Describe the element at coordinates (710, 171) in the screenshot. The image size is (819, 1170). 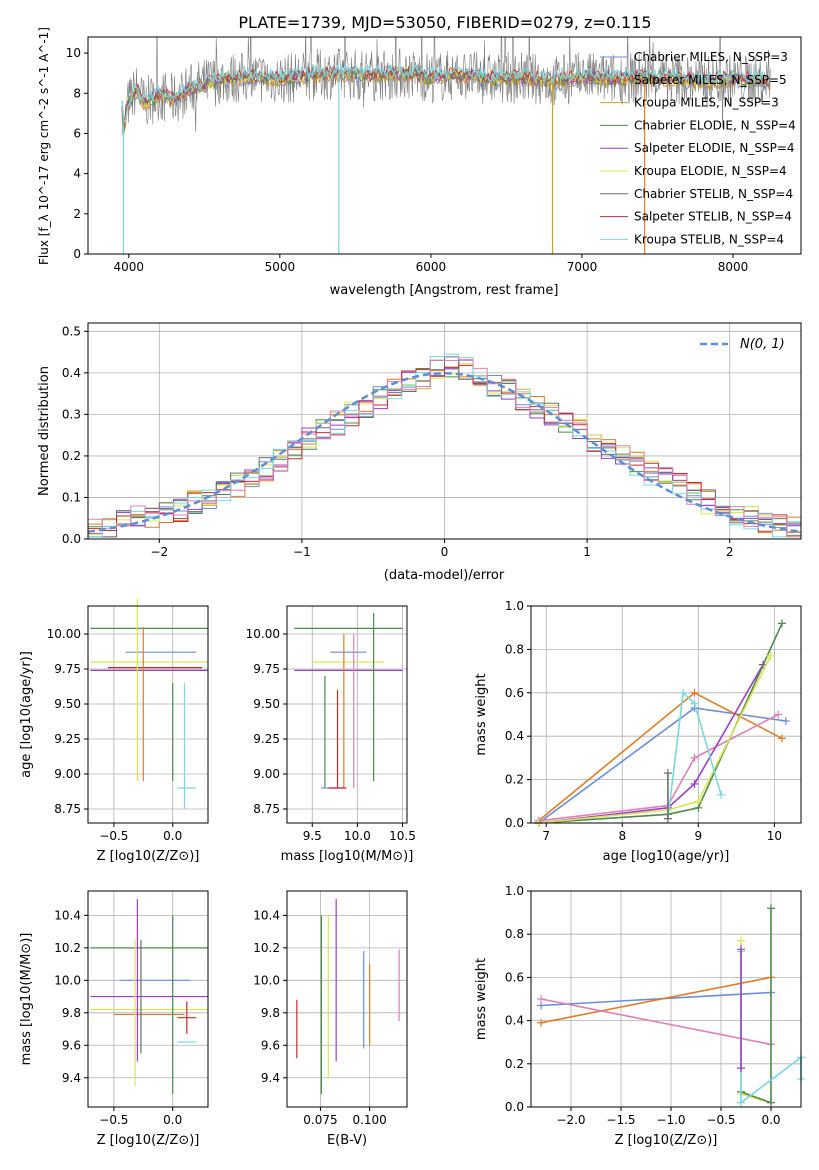
I see `legend-label: Kroupa ELODIE, N_SSP=4` at that location.